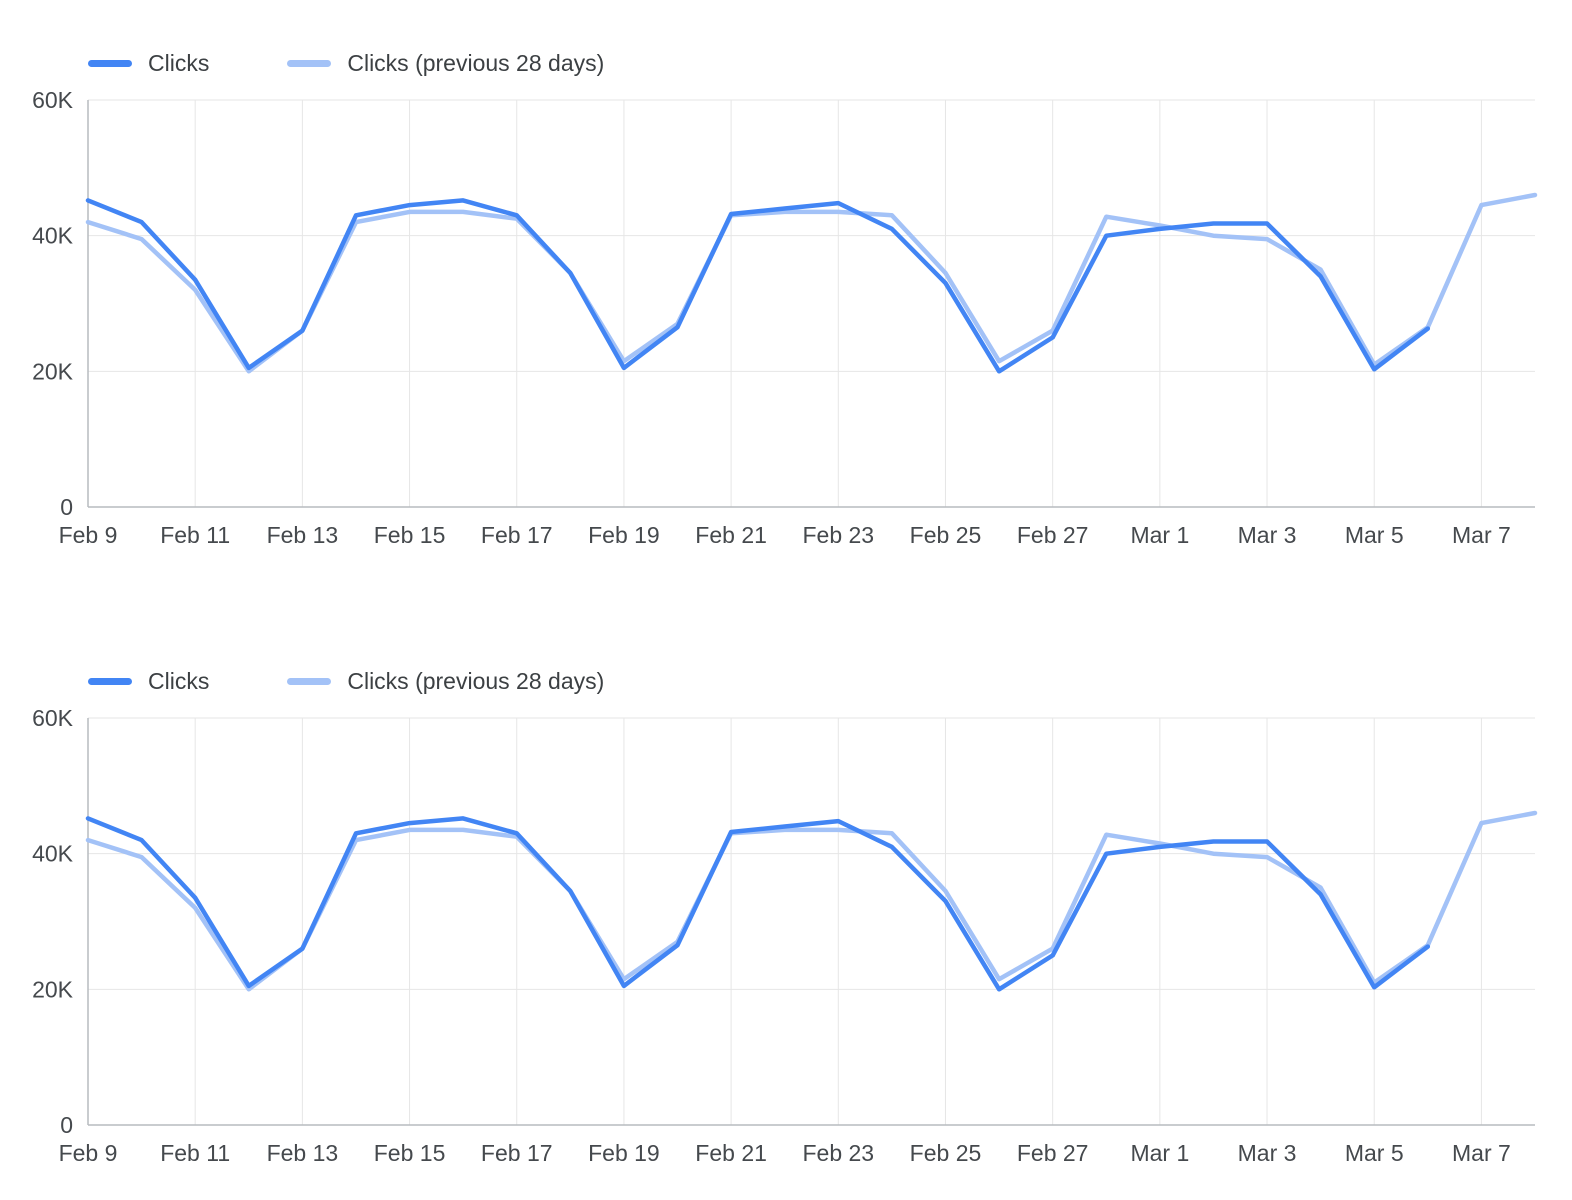  Describe the element at coordinates (830, 681) in the screenshot. I see `legend-bottom: Clicks Clicks (previous 28 days)` at that location.